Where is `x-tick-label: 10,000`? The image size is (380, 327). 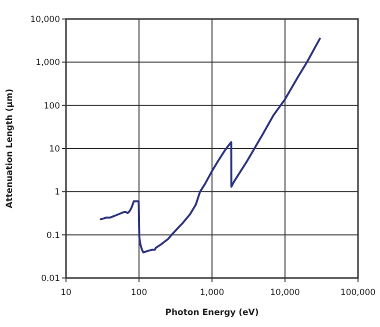
x-tick-label: 10,000 is located at coordinates (285, 293).